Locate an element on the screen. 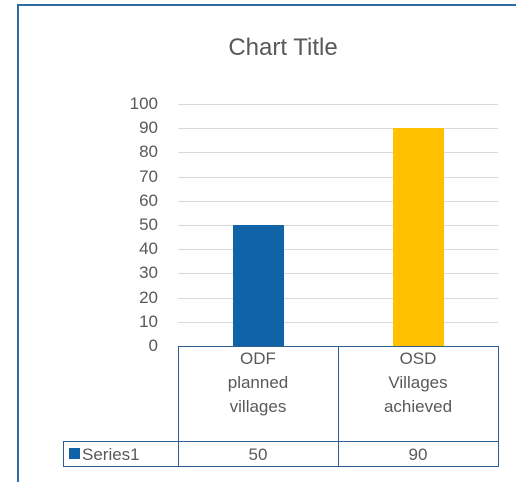  y-tick-label: 100 is located at coordinates (143, 103).